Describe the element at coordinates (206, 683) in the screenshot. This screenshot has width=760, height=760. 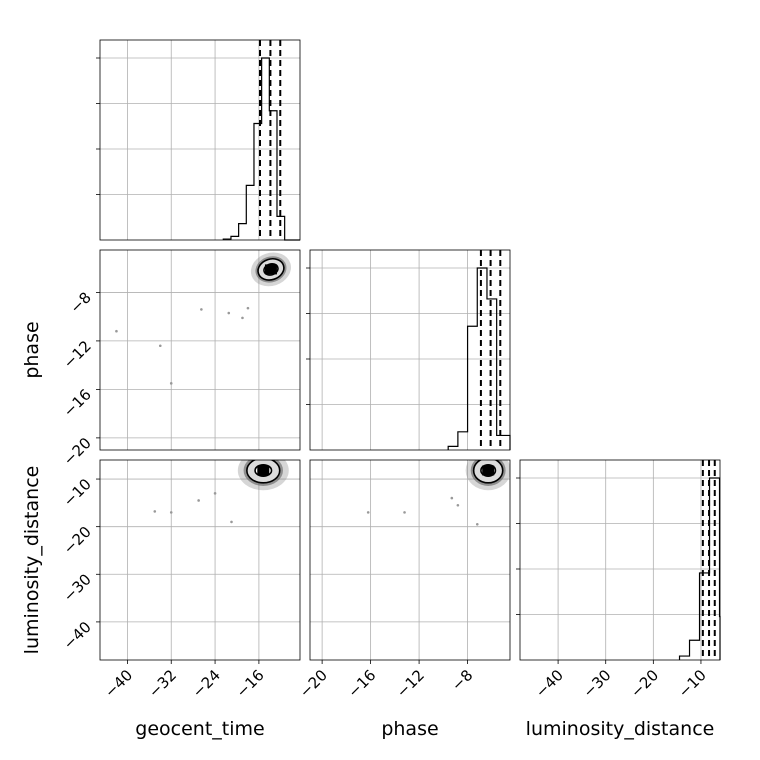
I see `x-tick-label: −24` at that location.